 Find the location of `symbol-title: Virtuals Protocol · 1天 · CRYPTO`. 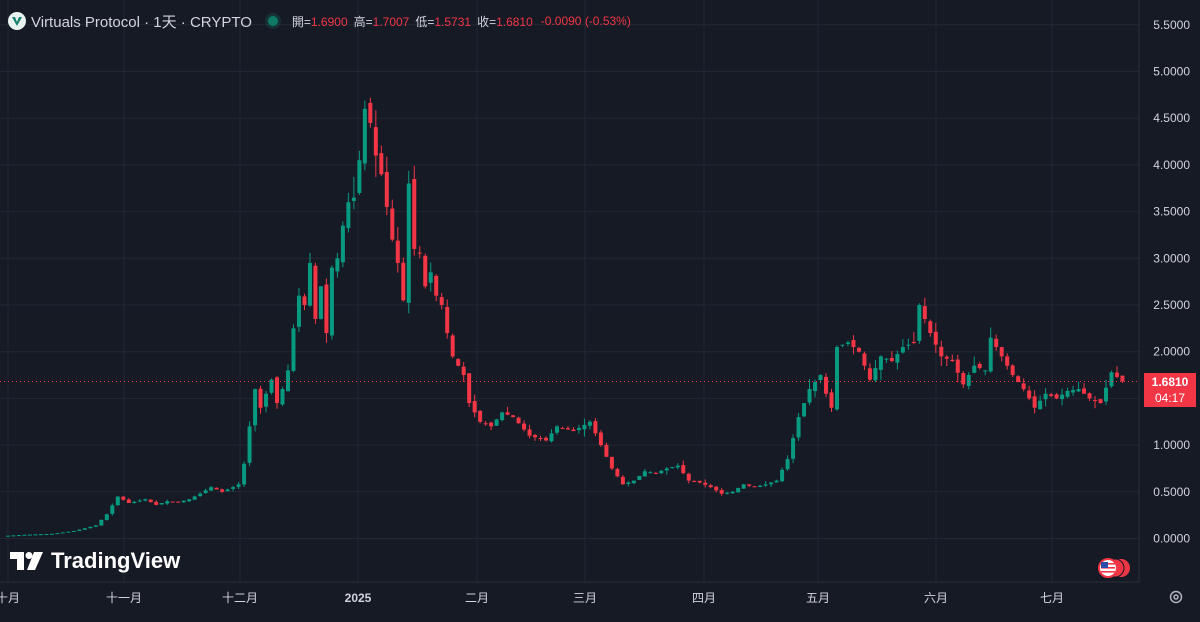

symbol-title: Virtuals Protocol · 1天 · CRYPTO is located at coordinates (141, 22).